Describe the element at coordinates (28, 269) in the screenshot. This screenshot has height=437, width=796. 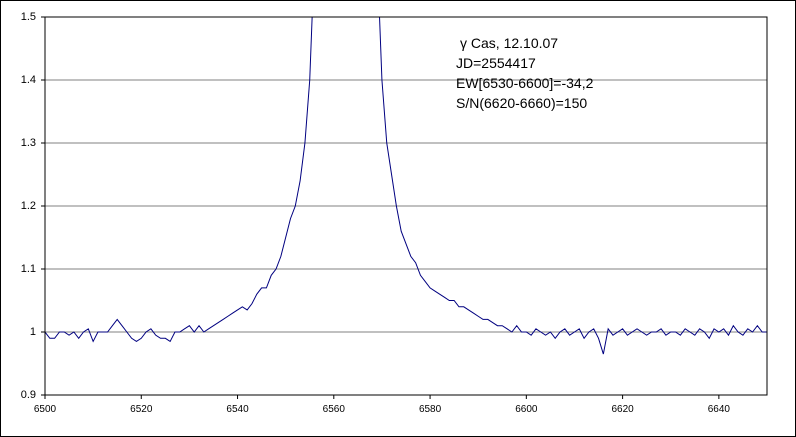
I see `y-tick-label: 1.1` at that location.